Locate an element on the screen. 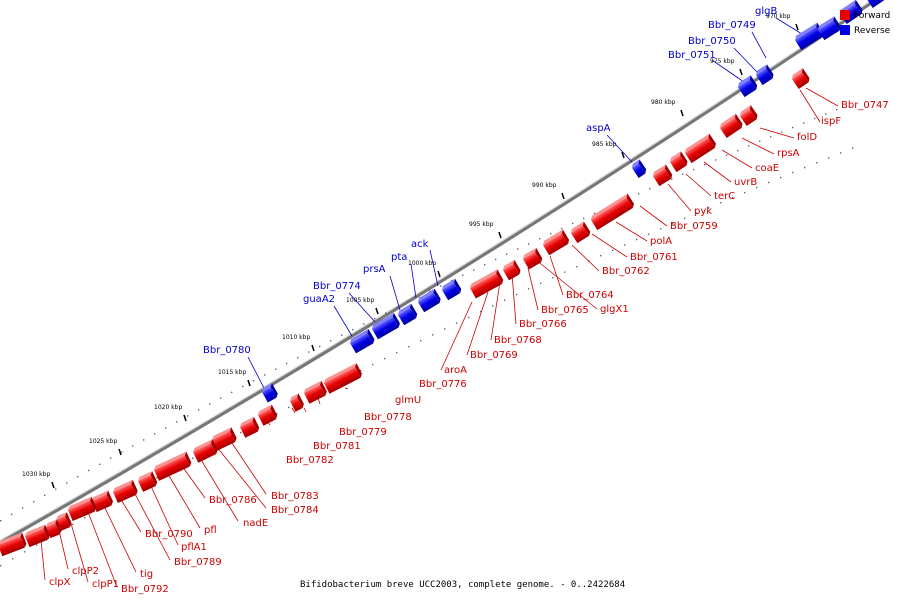 The width and height of the screenshot is (900, 600). forward-gene-label: Bbr_0759 is located at coordinates (694, 226).